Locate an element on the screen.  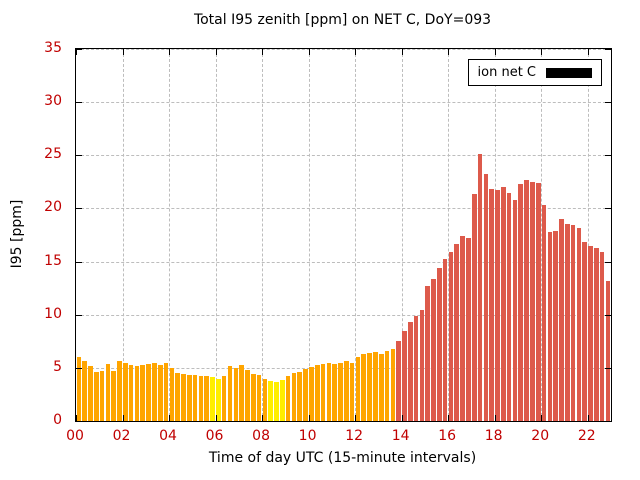
x-axis-label: Time of day UTC (15-minute intervals) is located at coordinates (342, 458).